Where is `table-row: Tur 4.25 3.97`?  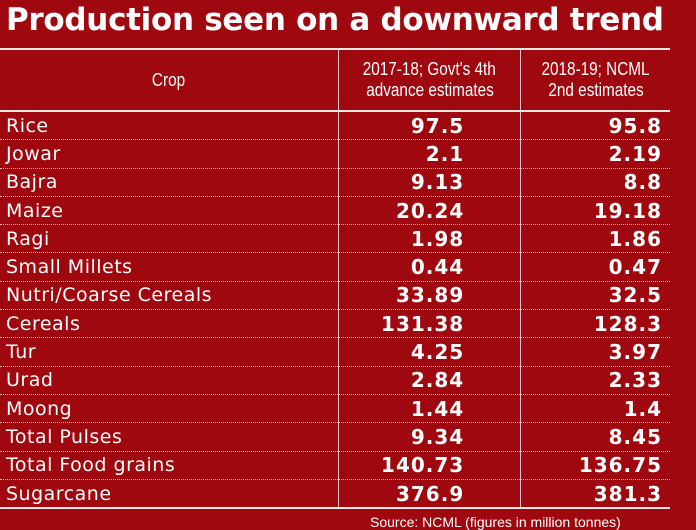 table-row: Tur 4.25 3.97 is located at coordinates (335, 352).